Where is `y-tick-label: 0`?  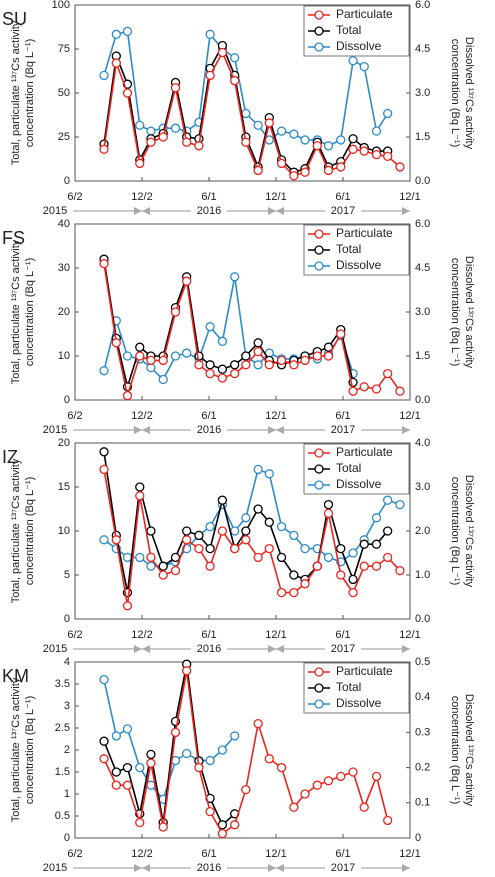 y-tick-label: 0 is located at coordinates (67, 400).